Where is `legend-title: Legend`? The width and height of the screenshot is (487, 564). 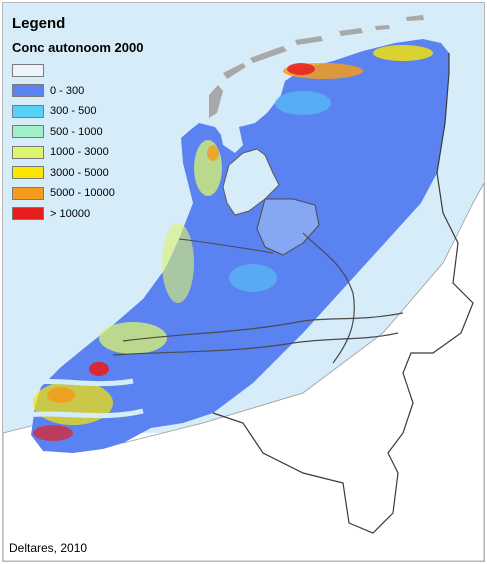
legend-title: Legend is located at coordinates (39, 23).